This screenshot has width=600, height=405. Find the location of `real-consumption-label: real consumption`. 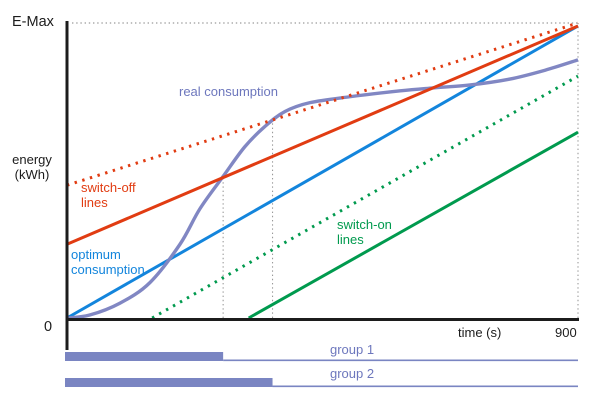

real-consumption-label: real consumption is located at coordinates (228, 91).